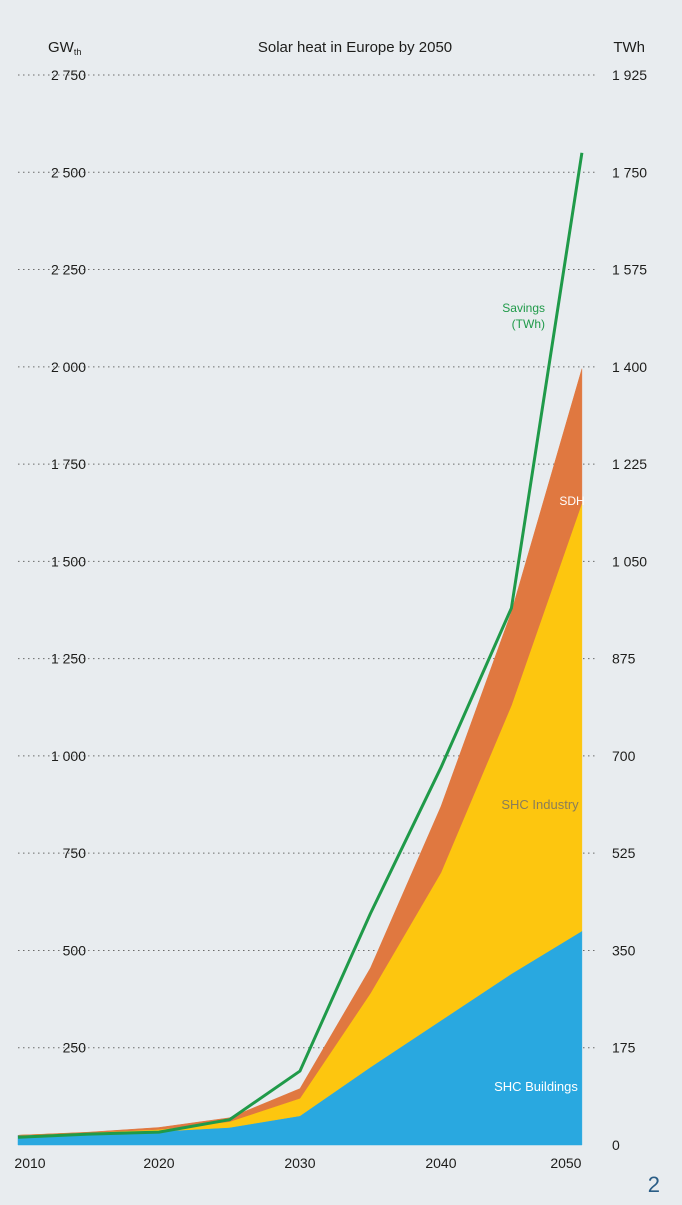  Describe the element at coordinates (78, 52) in the screenshot. I see `left-unit-subscript: th` at that location.